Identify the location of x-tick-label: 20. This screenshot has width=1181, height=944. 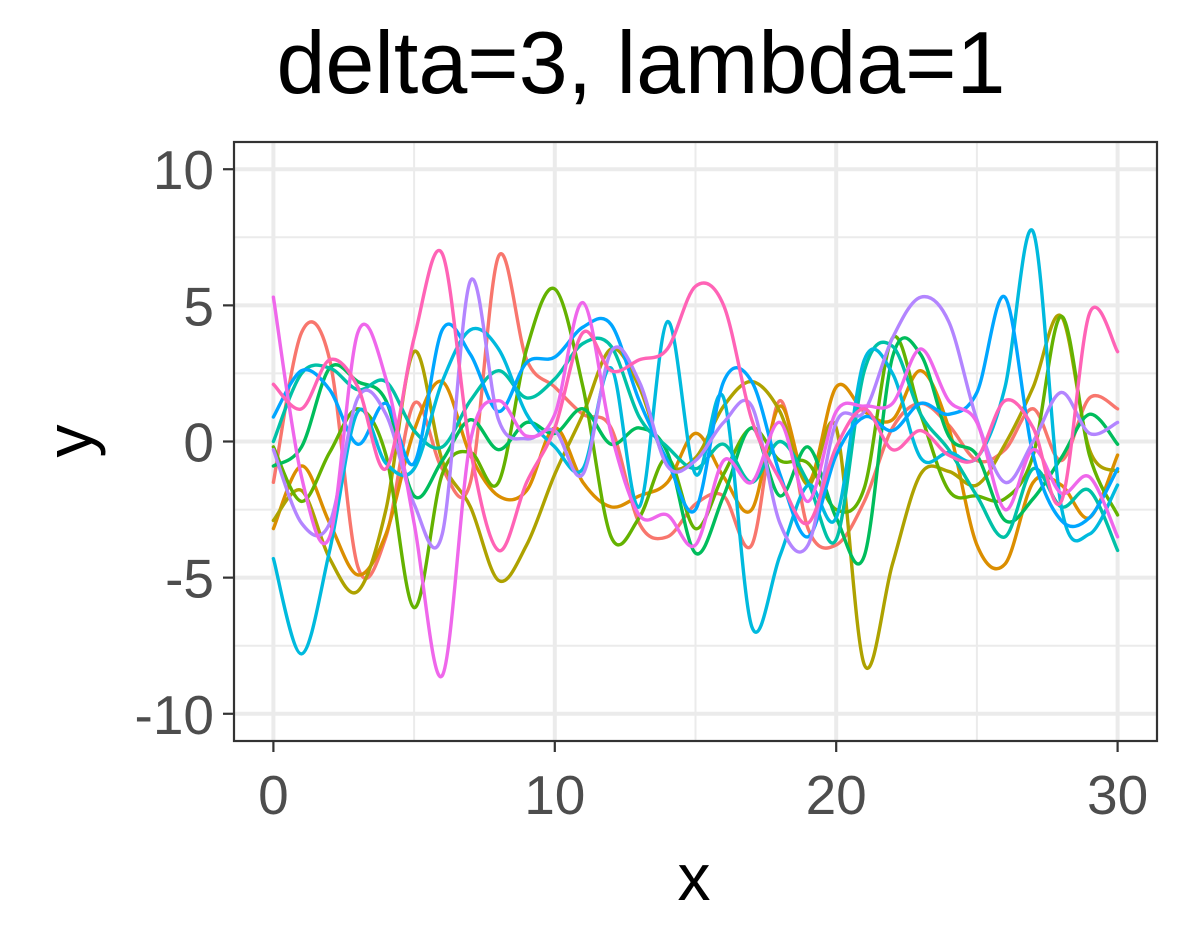
(836, 795).